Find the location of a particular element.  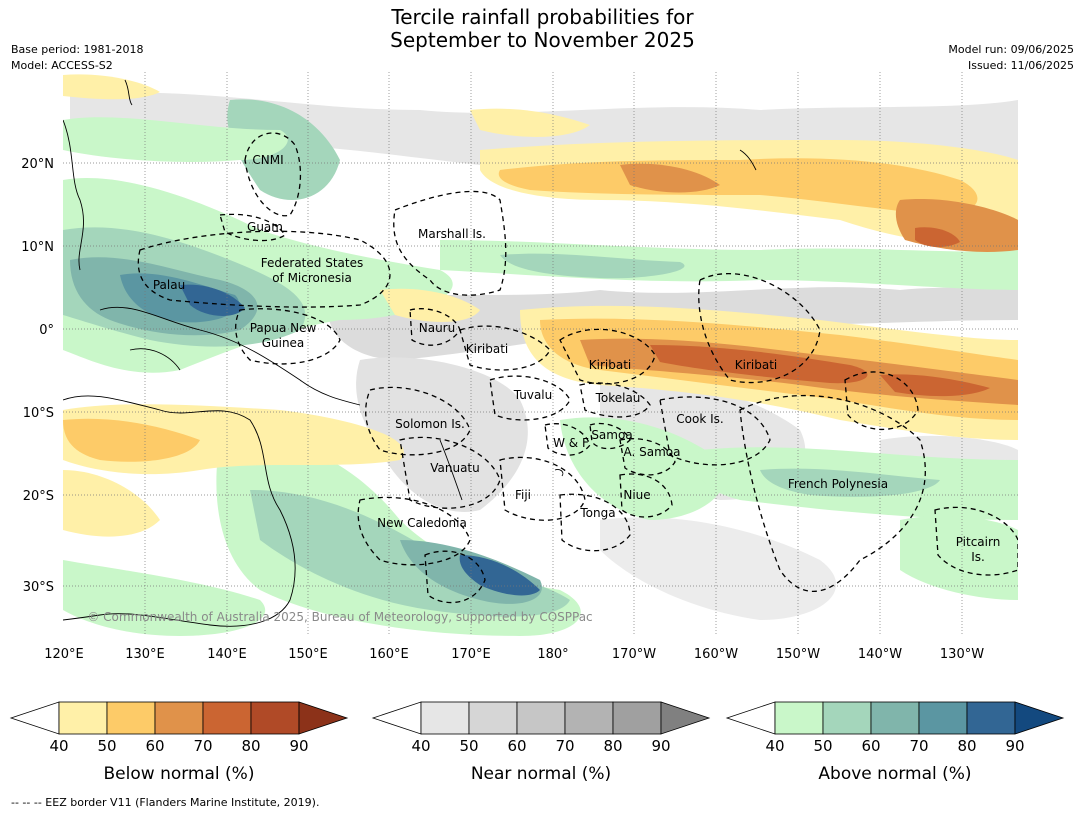

lon-tick: 130°E is located at coordinates (145, 654).